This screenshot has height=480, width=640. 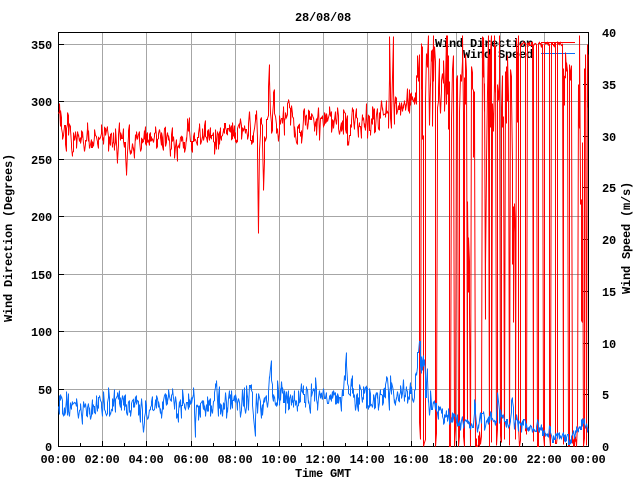 What do you see at coordinates (322, 460) in the screenshot?
I see `svg-text: 12:00` at bounding box center [322, 460].